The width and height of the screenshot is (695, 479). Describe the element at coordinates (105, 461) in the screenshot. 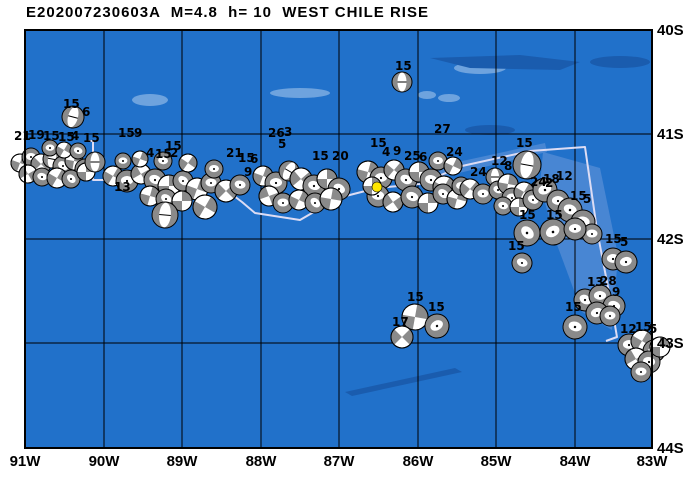

I see `lon-axis-label: 90W` at that location.